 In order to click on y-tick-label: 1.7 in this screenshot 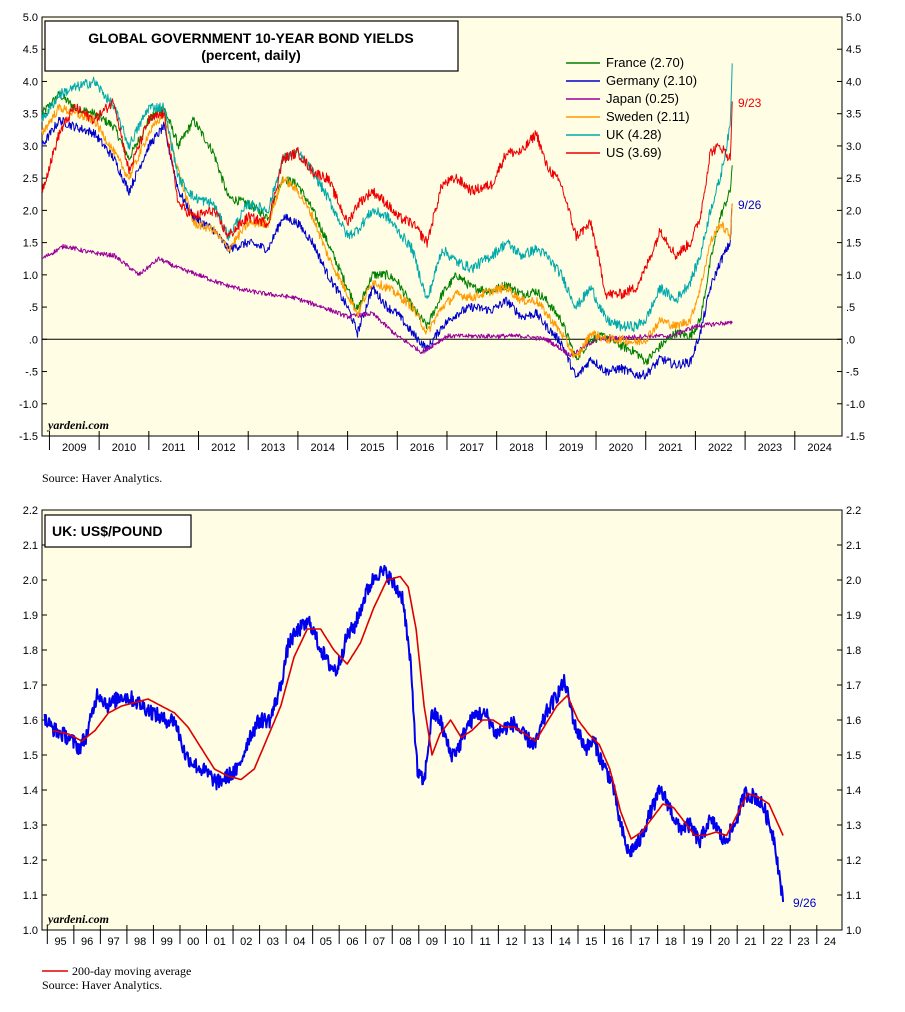, I will do `click(853, 686)`.